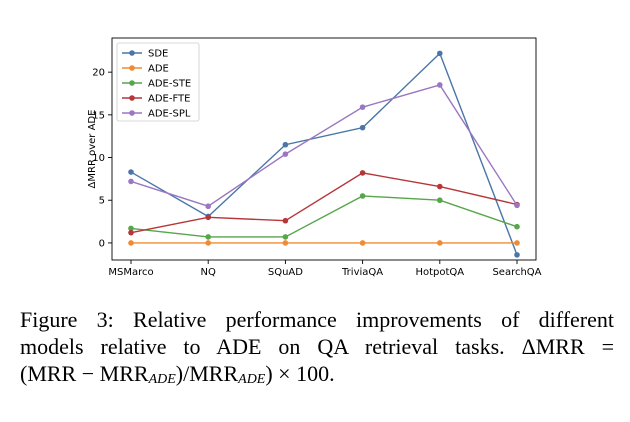 The image size is (630, 422). I want to click on legend-label: SDE, so click(158, 54).